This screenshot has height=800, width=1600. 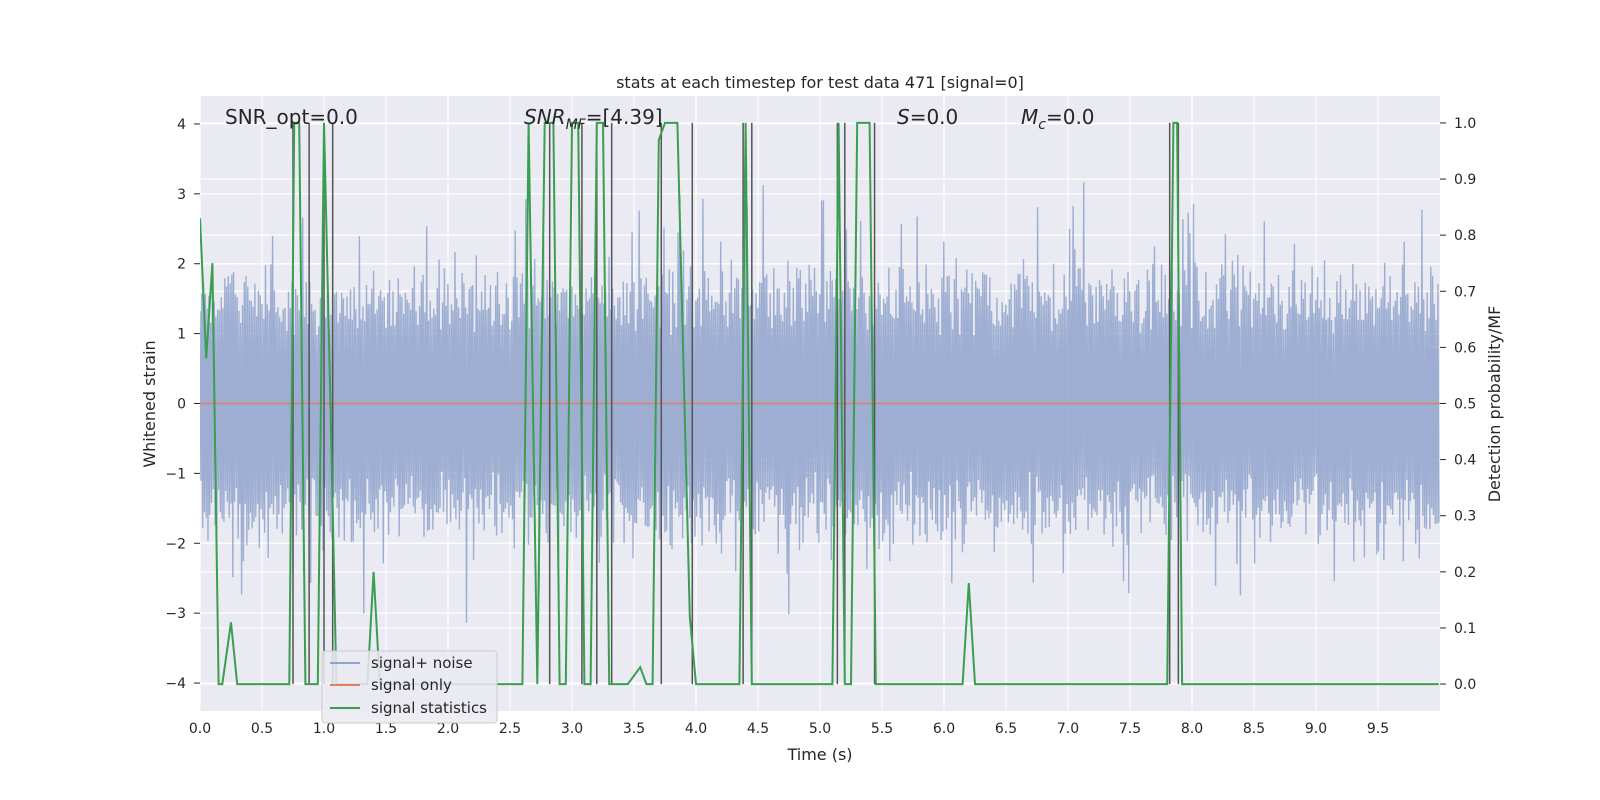 What do you see at coordinates (175, 474) in the screenshot?
I see `y-tick-label: −1` at bounding box center [175, 474].